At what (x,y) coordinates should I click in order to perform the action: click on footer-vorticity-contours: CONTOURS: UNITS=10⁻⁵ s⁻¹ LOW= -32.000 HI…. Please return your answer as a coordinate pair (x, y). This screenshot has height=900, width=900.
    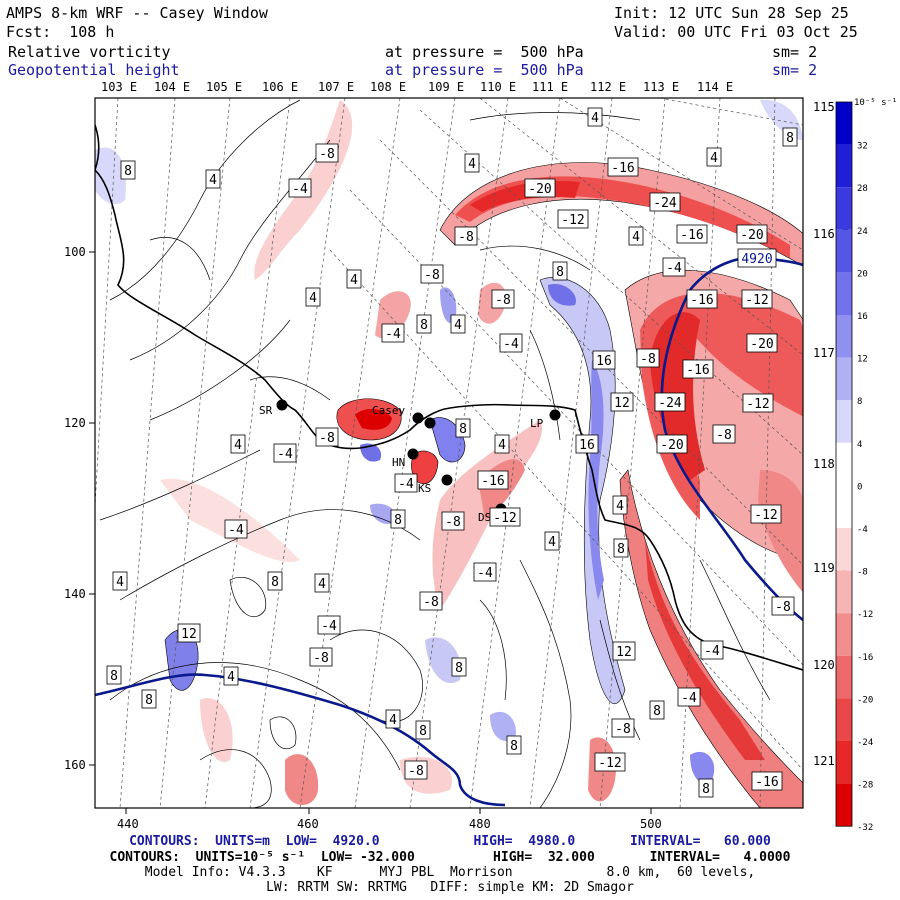
    Looking at the image, I should click on (450, 857).